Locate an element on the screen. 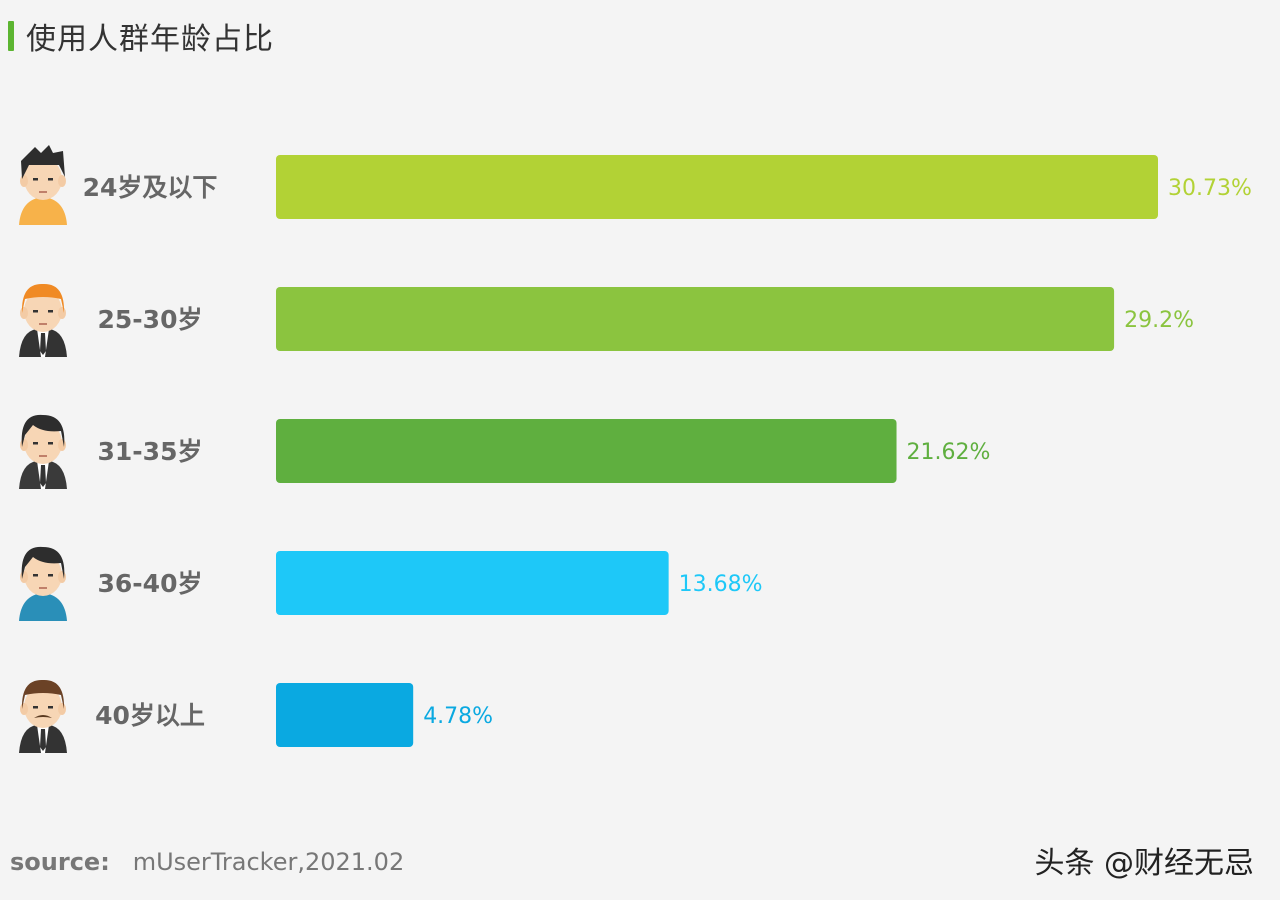 This screenshot has height=900, width=1280. young-man-orange-shirt-icon is located at coordinates (43, 185).